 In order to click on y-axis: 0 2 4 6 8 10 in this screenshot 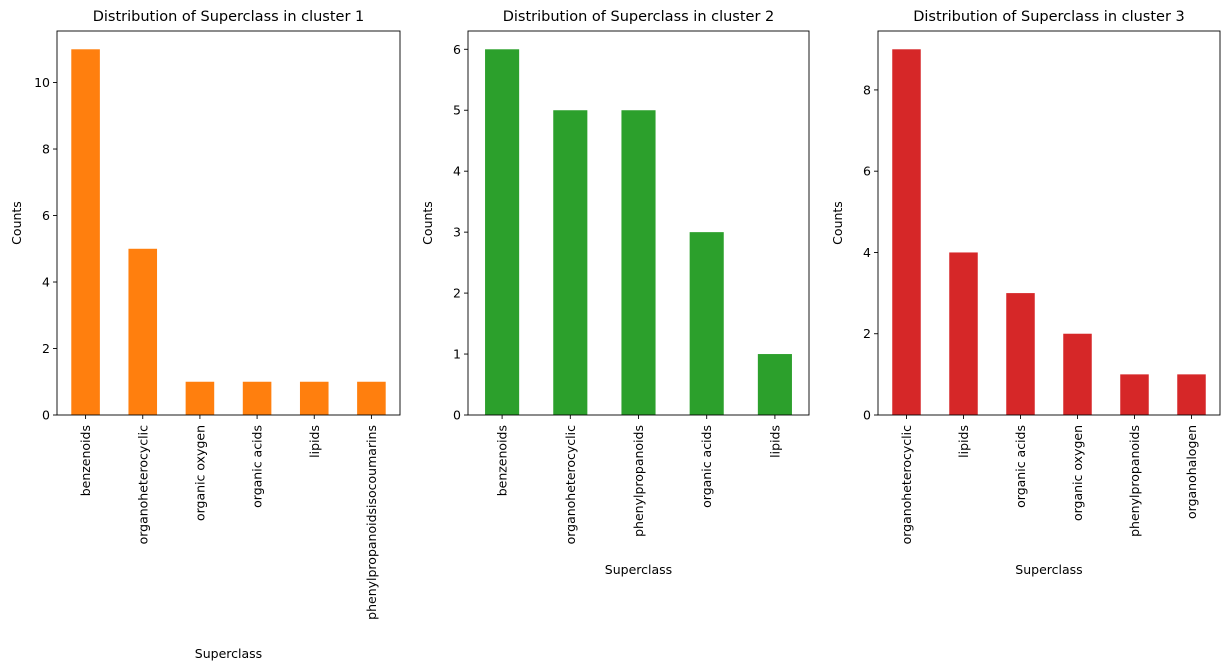, I will do `click(45, 249)`.